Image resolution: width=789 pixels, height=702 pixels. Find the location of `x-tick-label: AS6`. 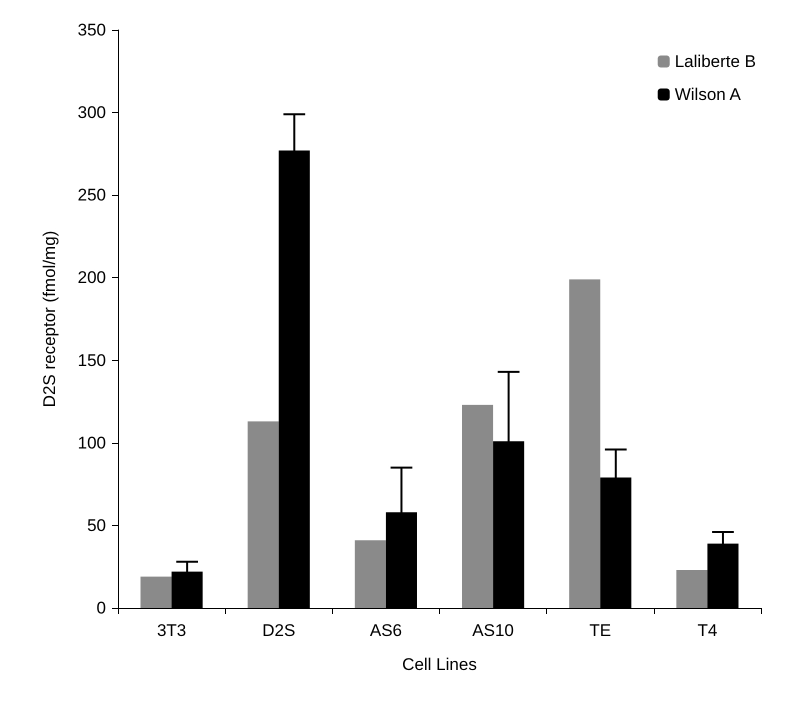

x-tick-label: AS6 is located at coordinates (386, 630).